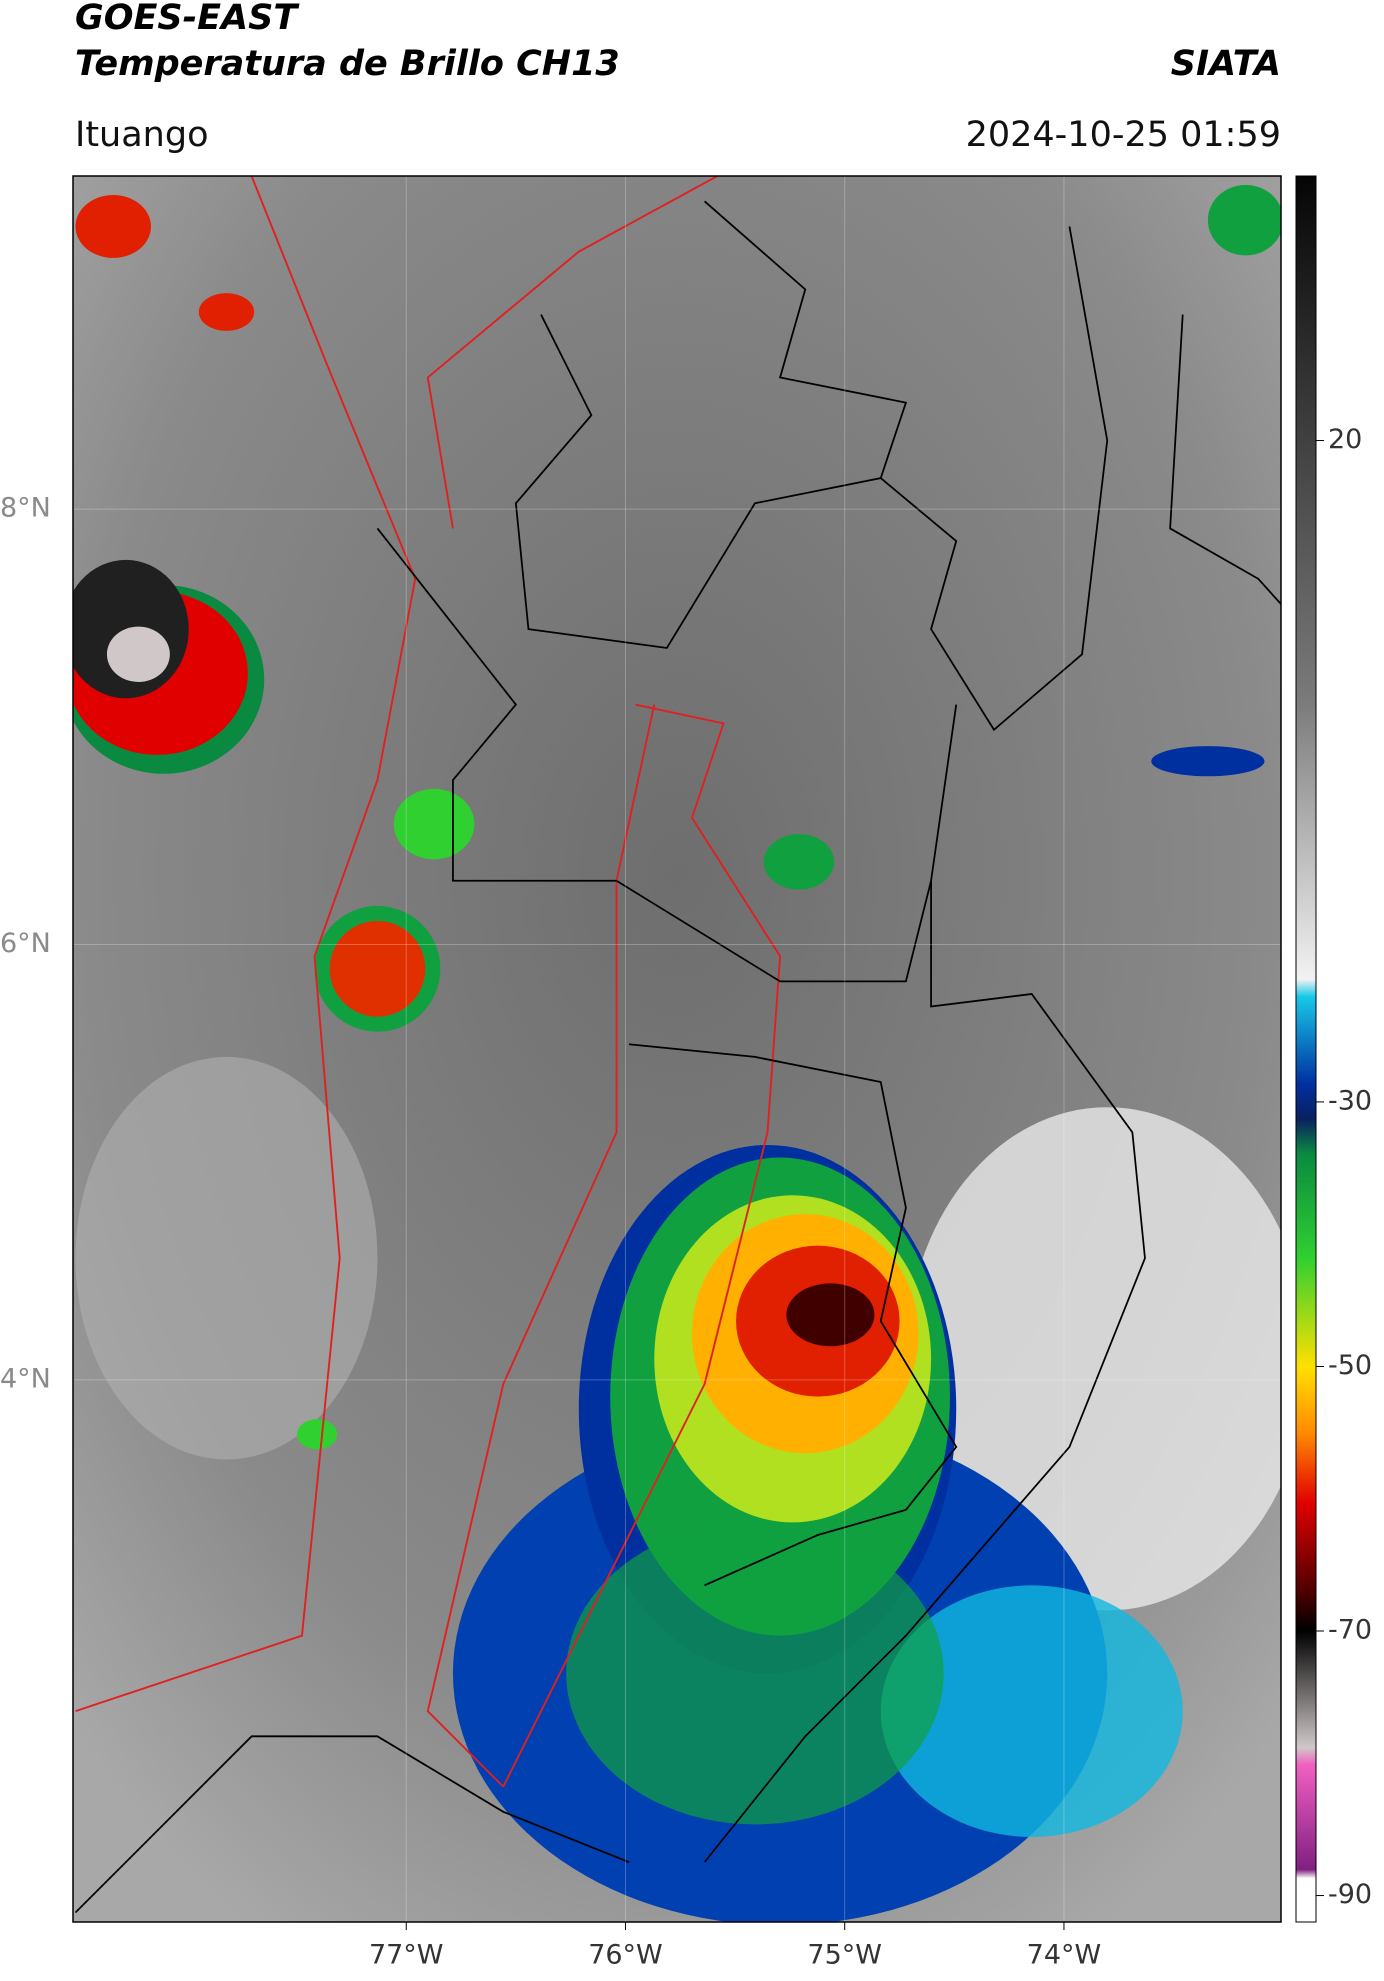 This screenshot has height=1981, width=1384. Describe the element at coordinates (1345, 439) in the screenshot. I see `colorbar-tick-label: 20` at that location.